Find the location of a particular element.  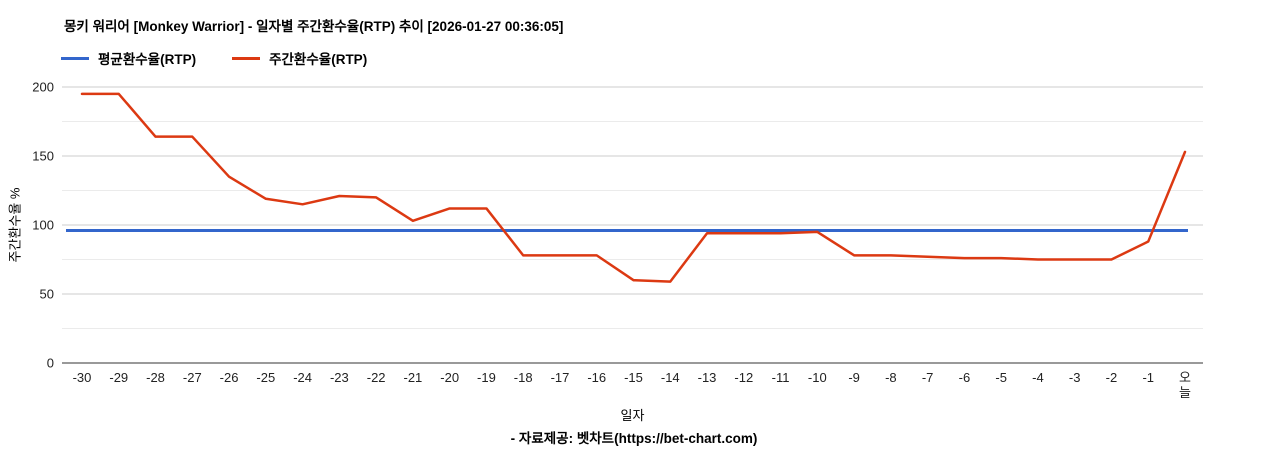

x-tick-label: -14 is located at coordinates (670, 377).